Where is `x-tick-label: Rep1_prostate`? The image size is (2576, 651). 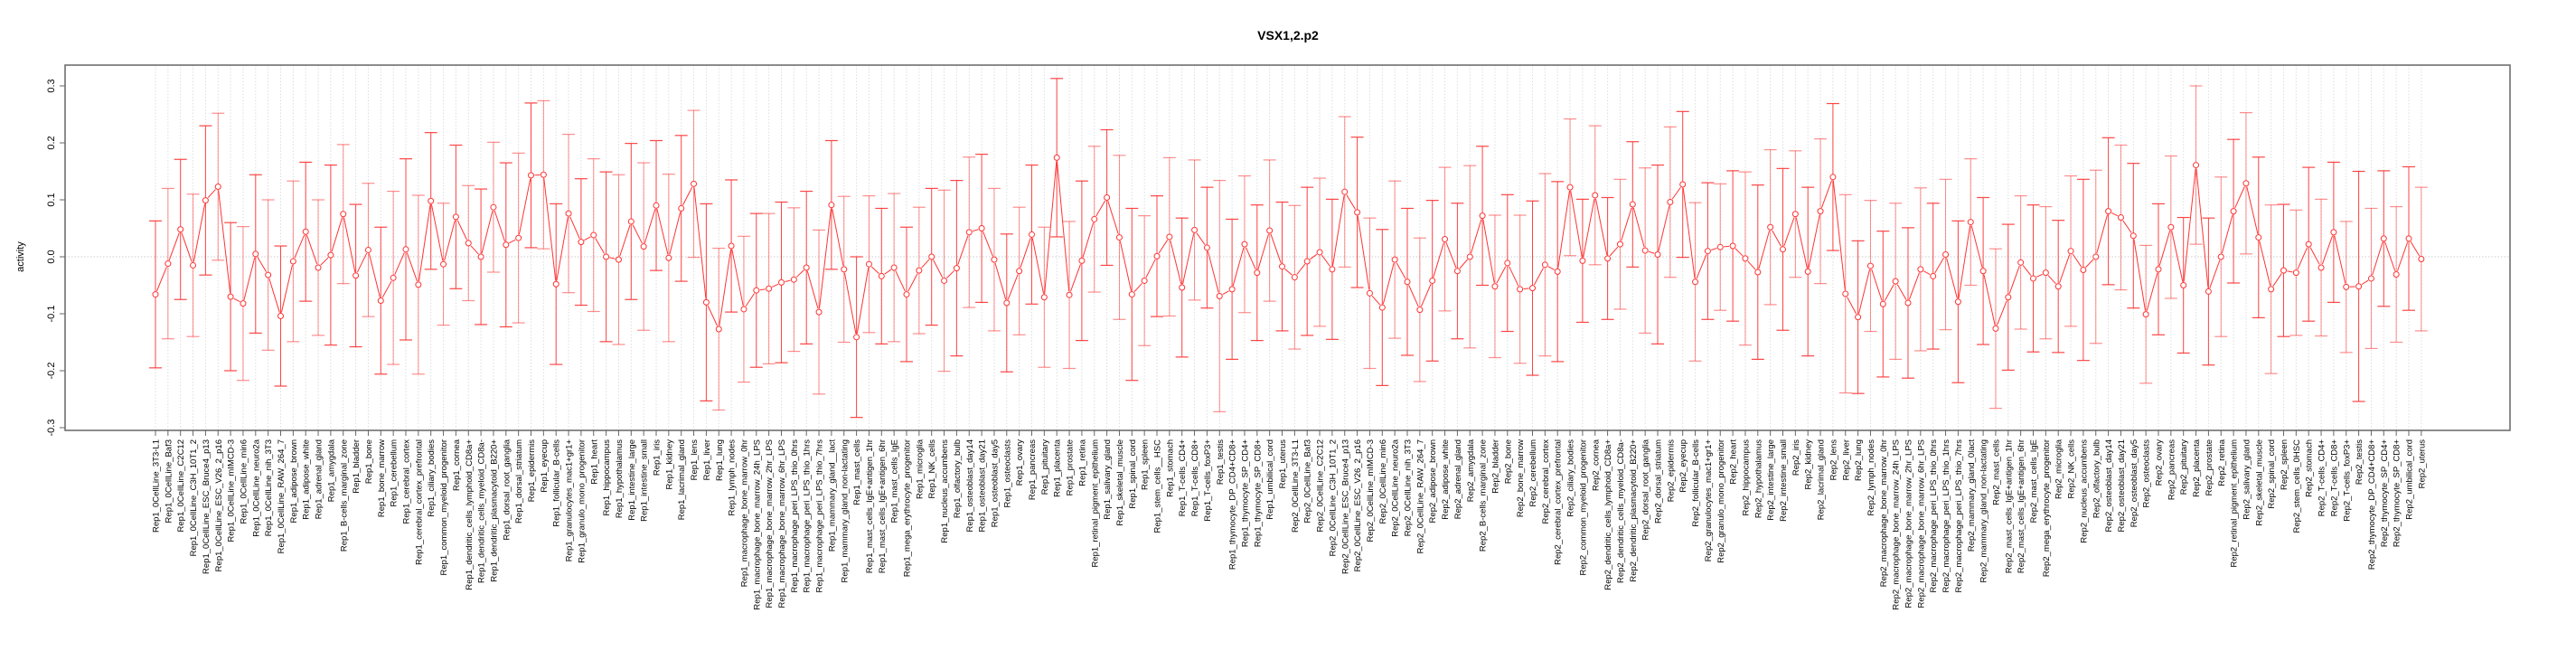 x-tick-label: Rep1_prostate is located at coordinates (1071, 467).